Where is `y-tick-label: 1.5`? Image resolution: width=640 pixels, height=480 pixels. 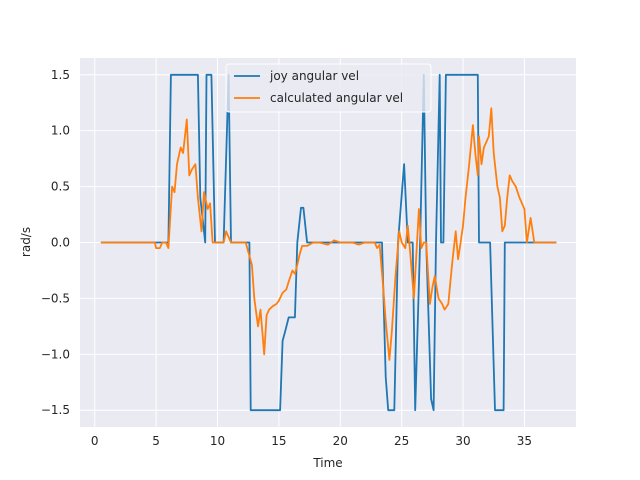 y-tick-label: 1.5 is located at coordinates (60, 75).